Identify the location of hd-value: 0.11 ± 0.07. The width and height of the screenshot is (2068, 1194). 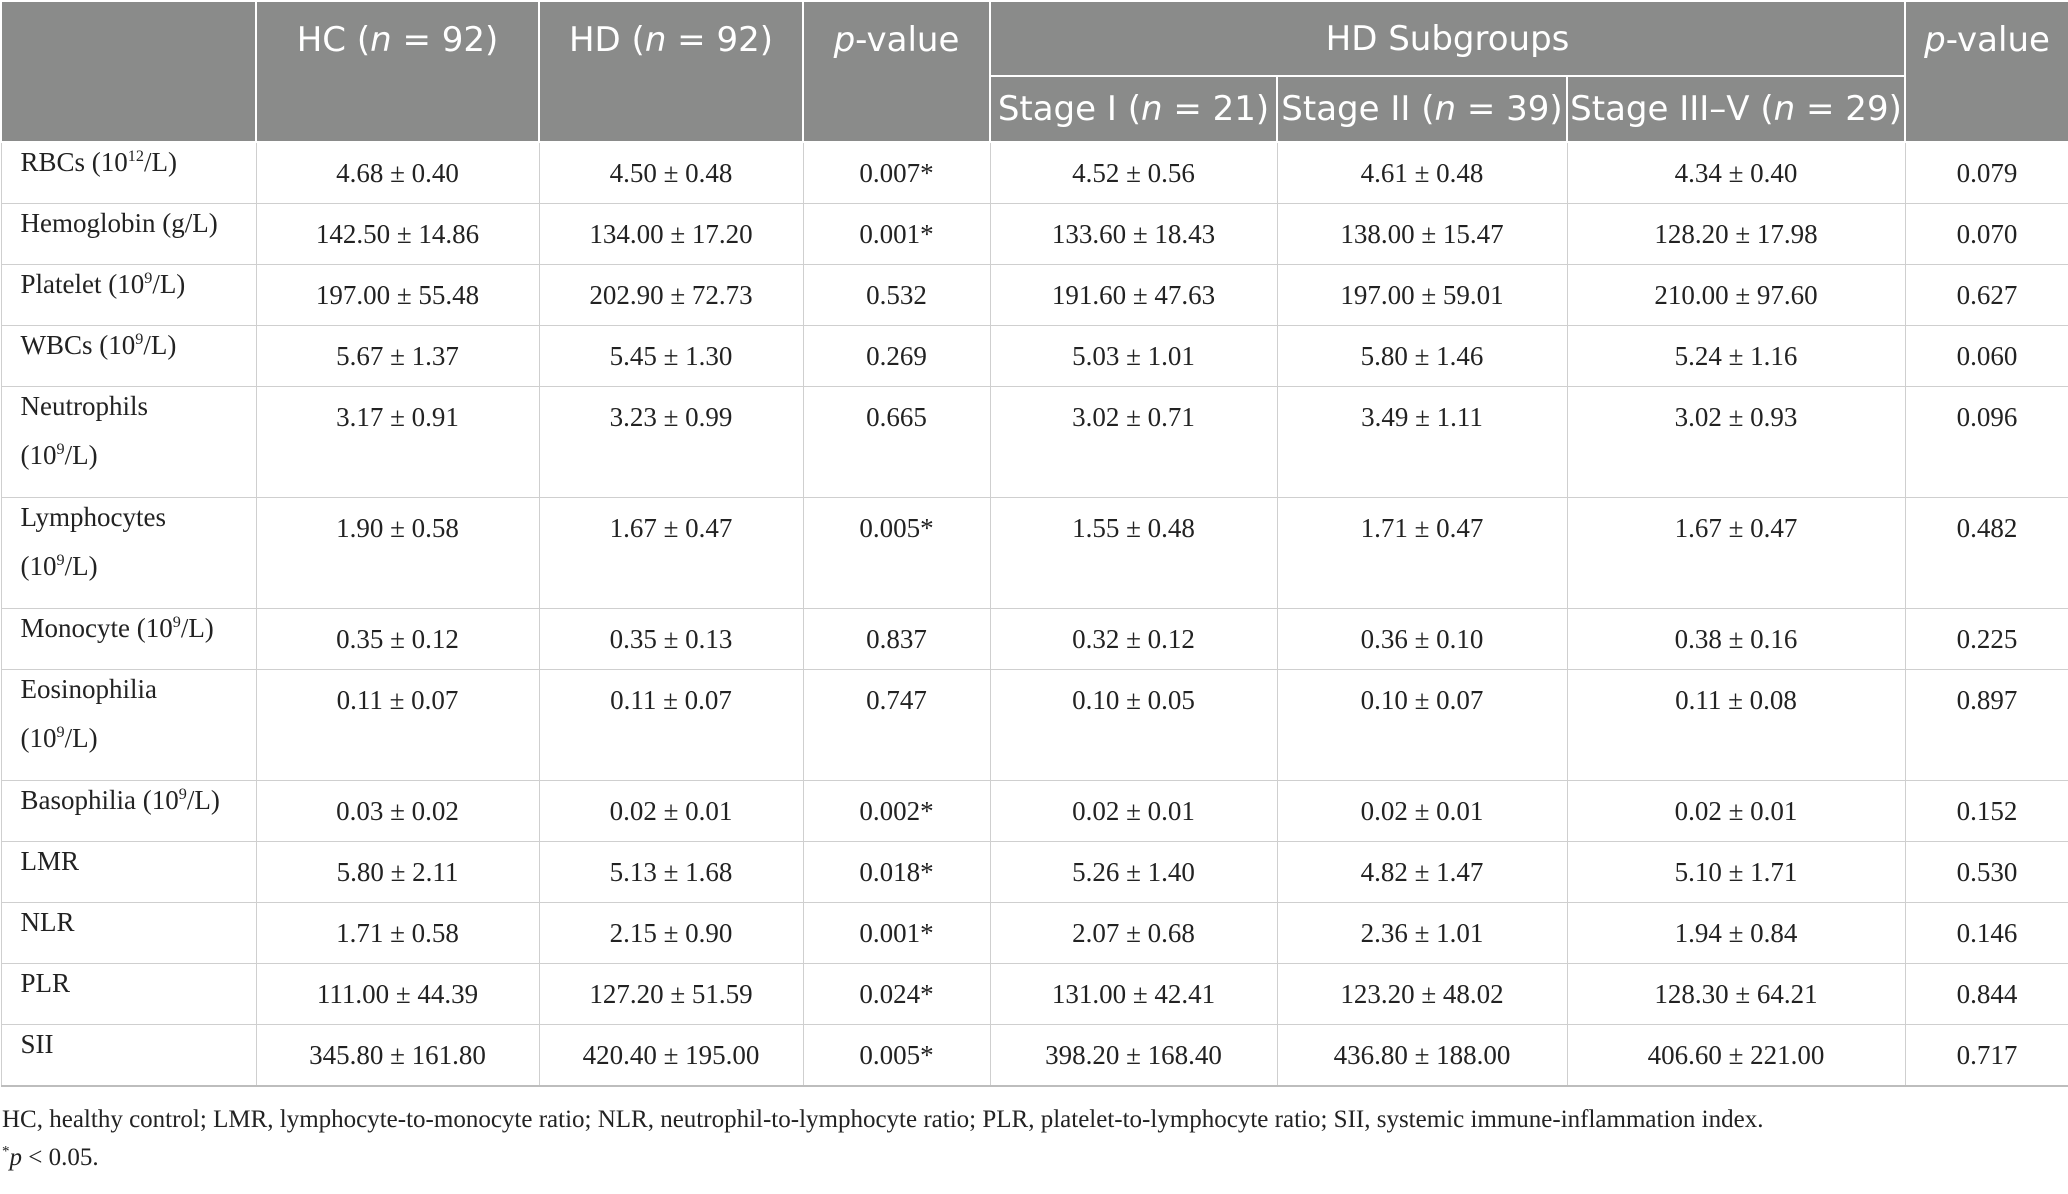
(671, 725).